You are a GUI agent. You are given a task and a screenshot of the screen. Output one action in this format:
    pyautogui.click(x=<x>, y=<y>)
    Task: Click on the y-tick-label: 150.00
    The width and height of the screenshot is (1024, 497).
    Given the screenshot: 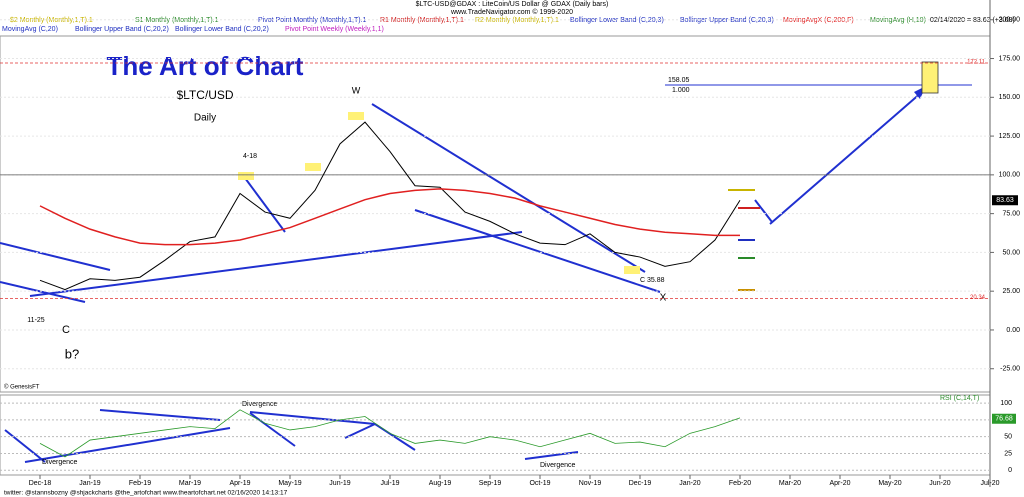 What is the action you would take?
    pyautogui.click(x=1010, y=97)
    